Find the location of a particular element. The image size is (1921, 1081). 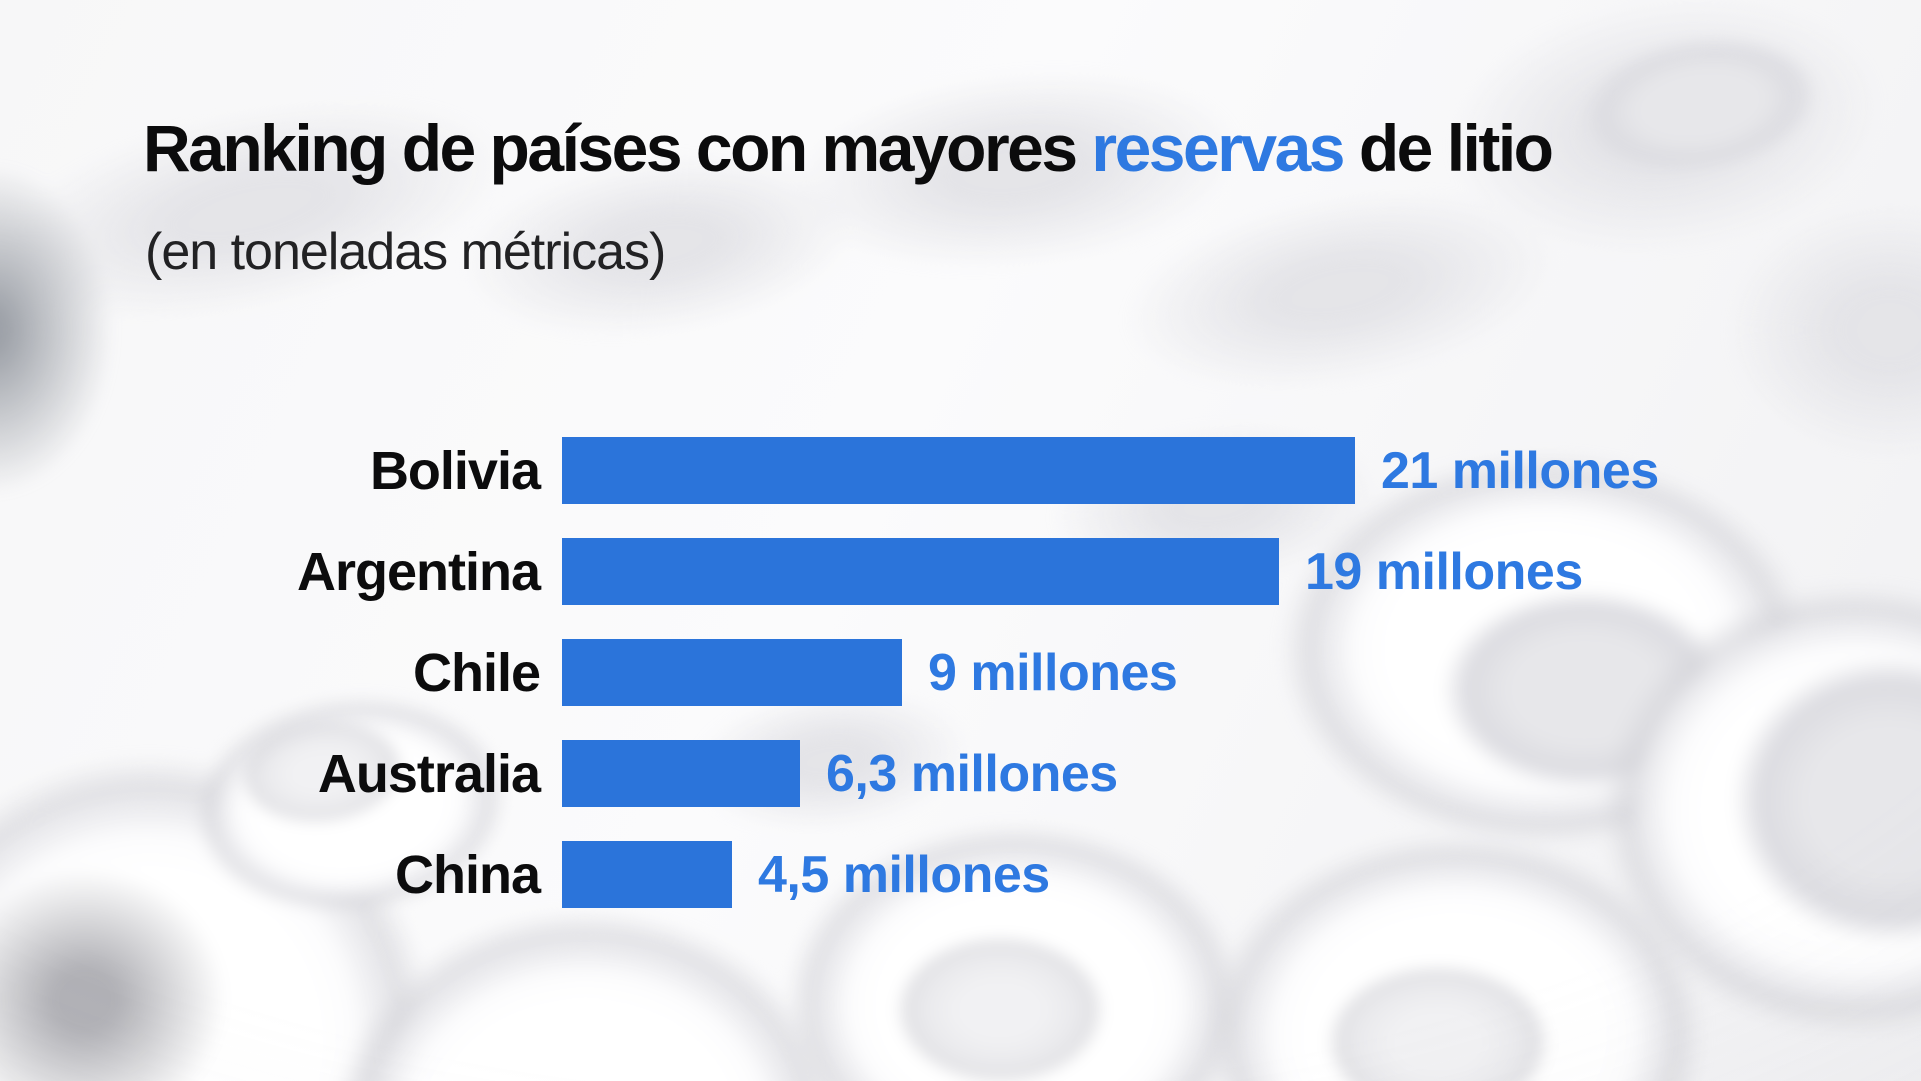

value-label: 4,5 millones is located at coordinates (904, 874).